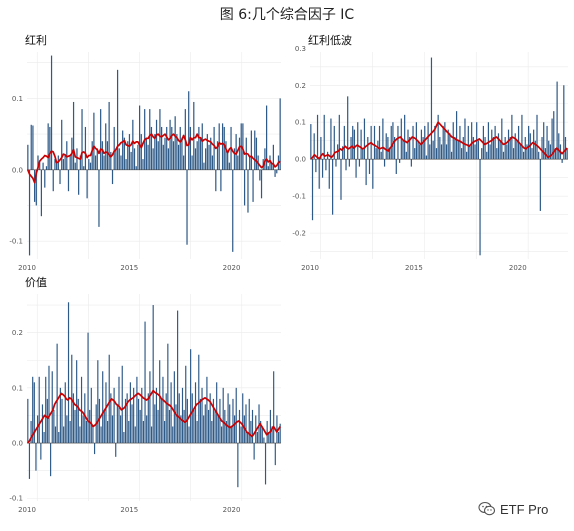 The image size is (574, 531). I want to click on x-tick-label: 2020, so click(232, 268).